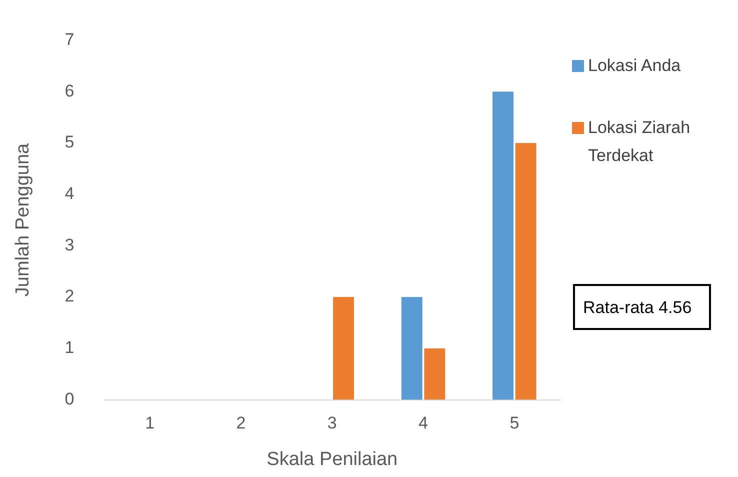 This screenshot has height=477, width=738. I want to click on y-tick-label: 3, so click(69, 244).